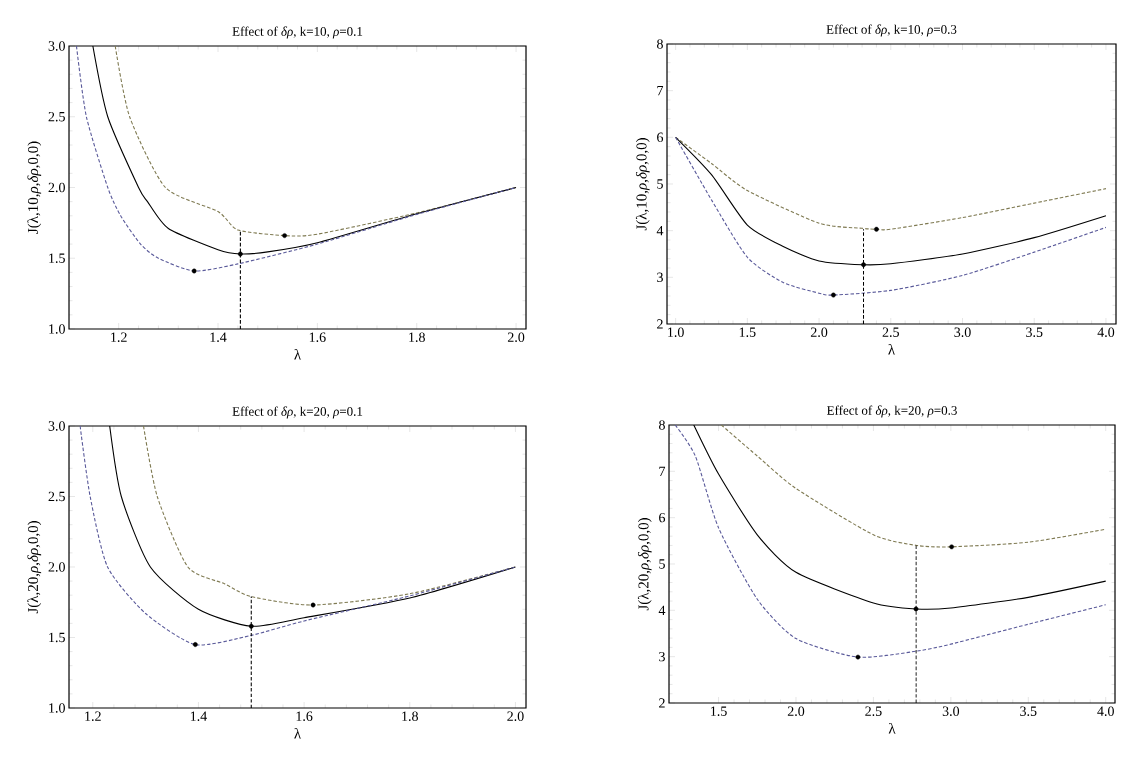 This screenshot has width=1129, height=765. I want to click on x-tick-label: 1.0, so click(676, 332).